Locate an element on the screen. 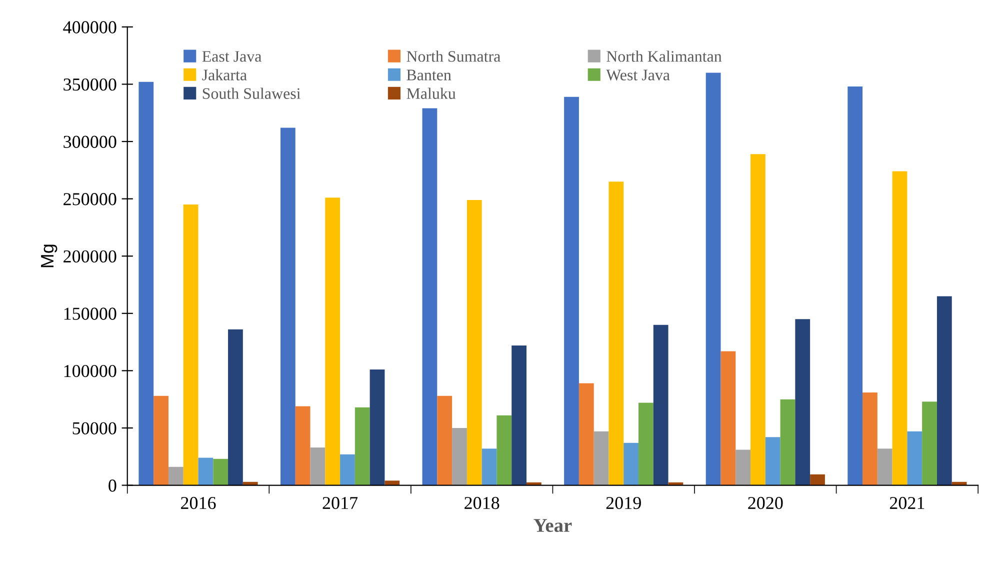 Image resolution: width=995 pixels, height=561 pixels. x-tick-label: 2017 is located at coordinates (340, 503).